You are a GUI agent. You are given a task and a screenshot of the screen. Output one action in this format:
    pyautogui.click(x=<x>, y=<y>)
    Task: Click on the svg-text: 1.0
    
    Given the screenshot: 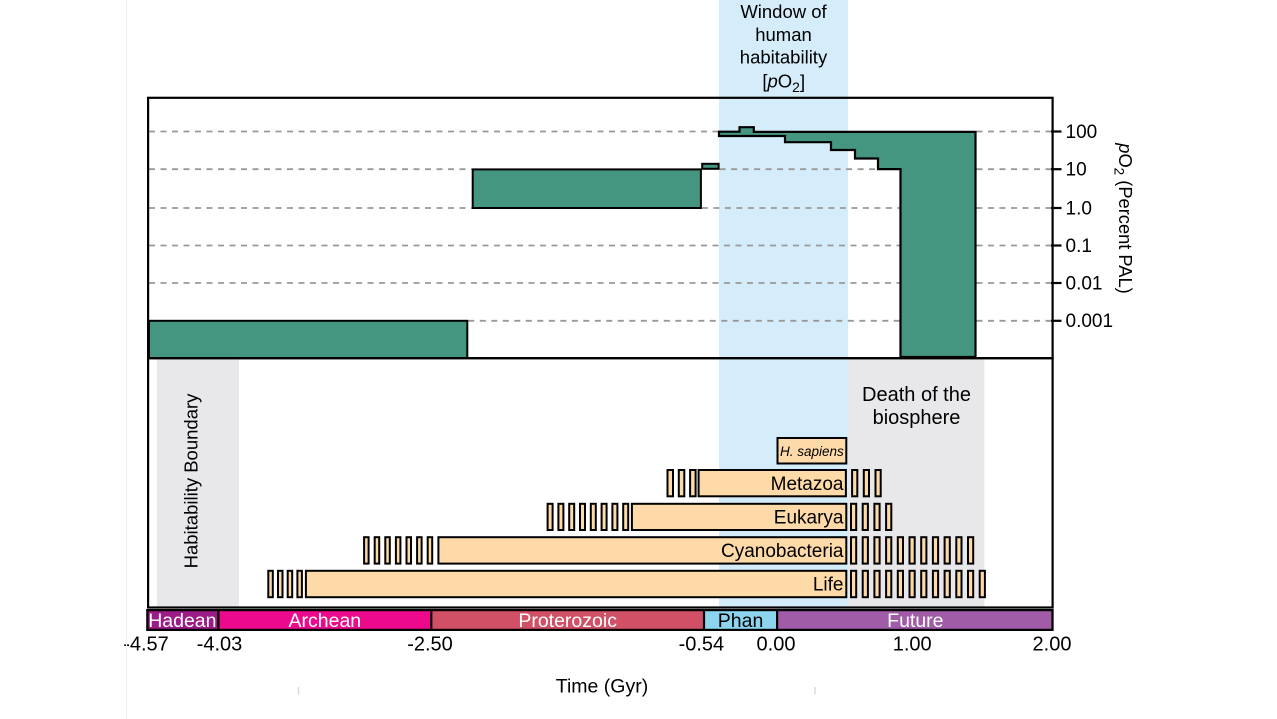 What is the action you would take?
    pyautogui.click(x=1079, y=208)
    